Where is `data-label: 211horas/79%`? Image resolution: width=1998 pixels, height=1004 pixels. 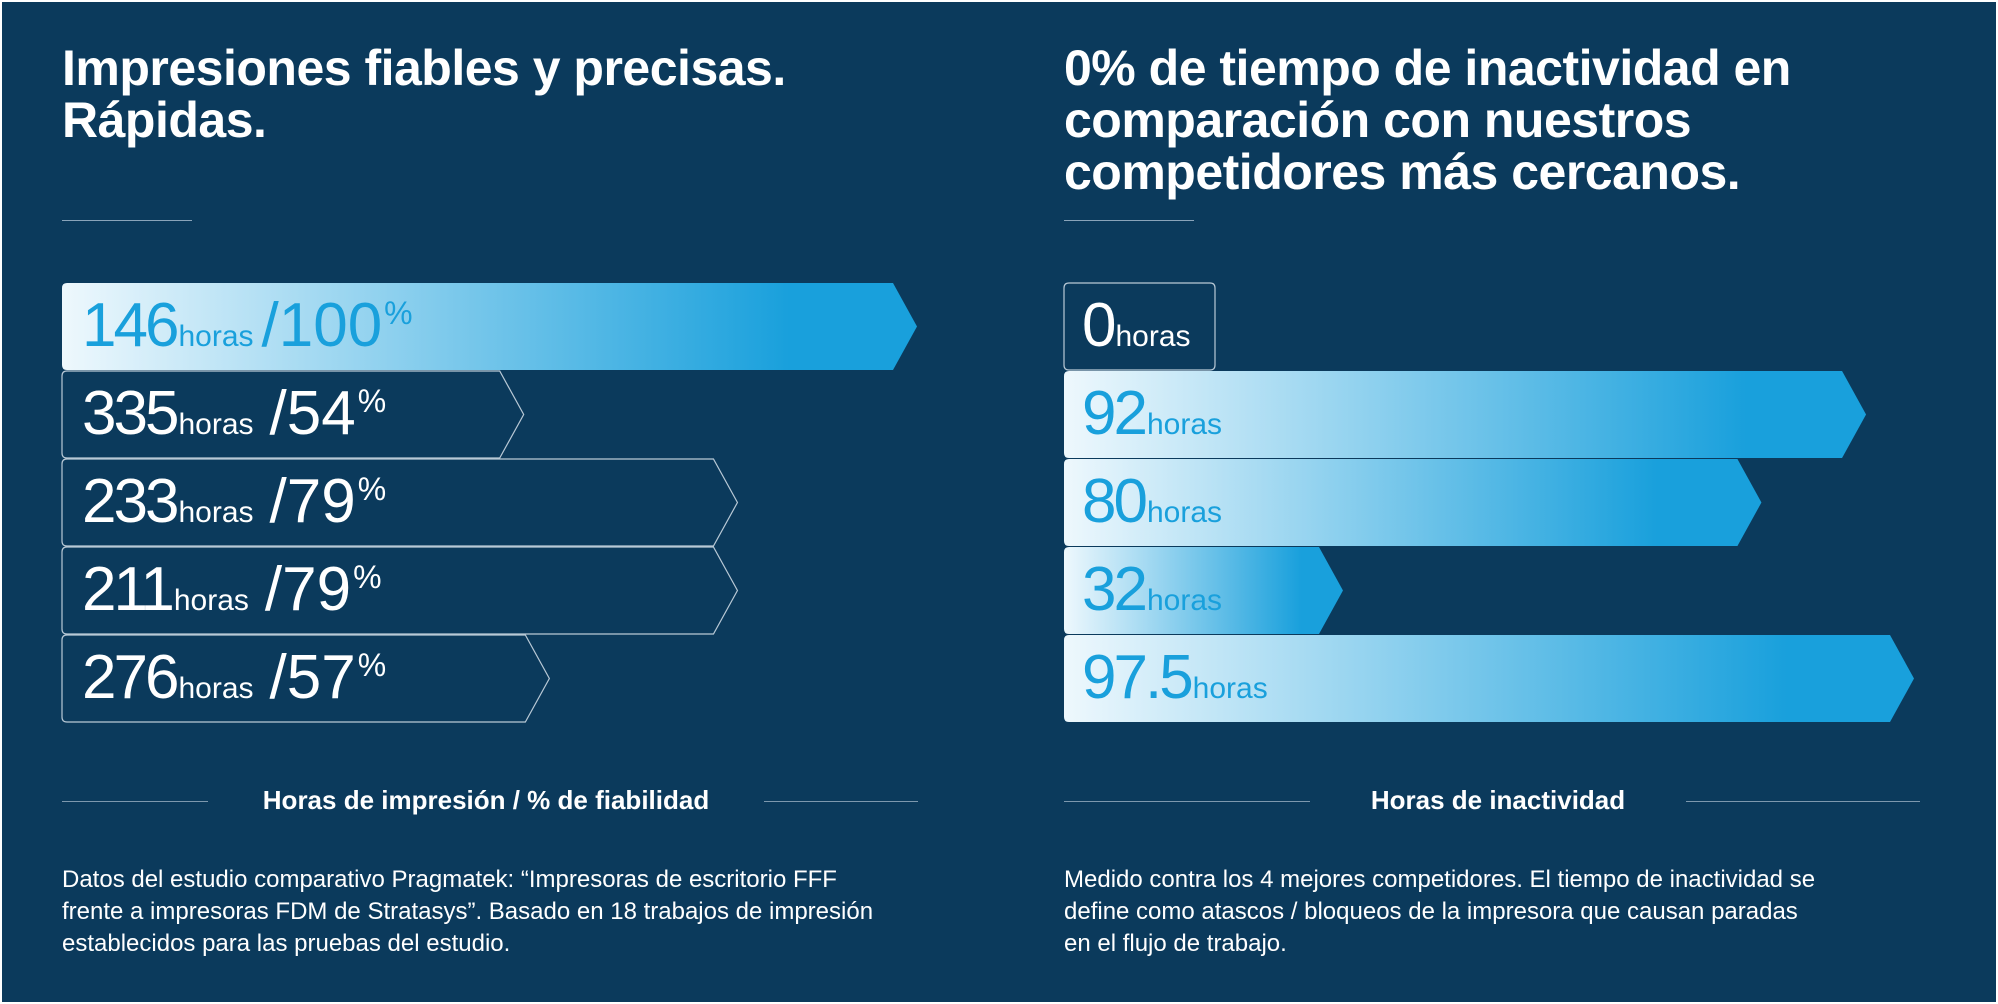 data-label: 211horas/79% is located at coordinates (232, 589).